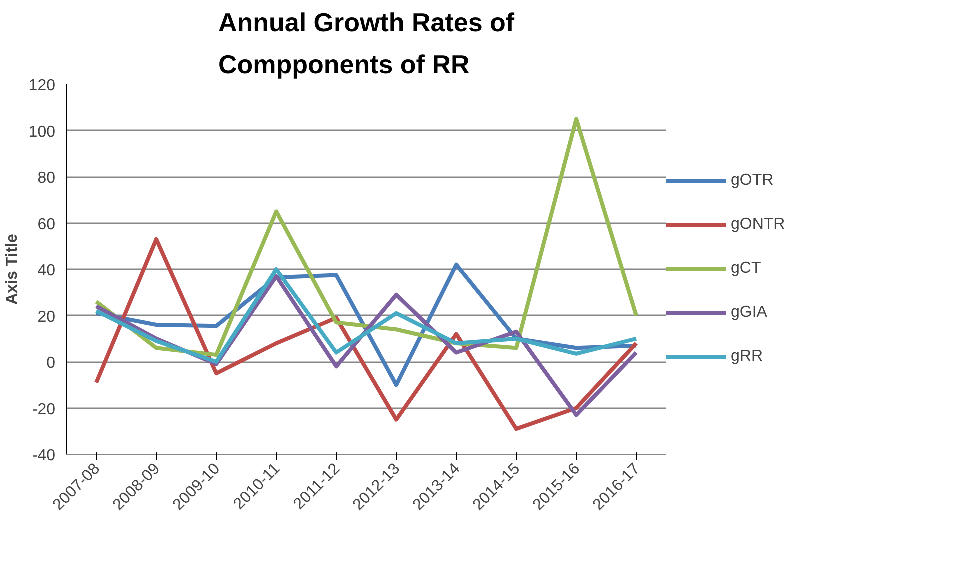  Describe the element at coordinates (47, 317) in the screenshot. I see `y-tick-label: 20` at that location.